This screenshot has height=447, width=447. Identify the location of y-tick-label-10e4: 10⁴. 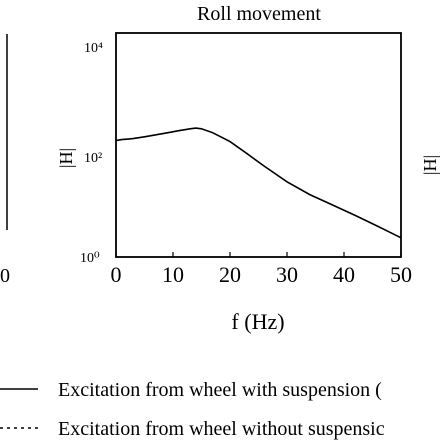
(93, 48).